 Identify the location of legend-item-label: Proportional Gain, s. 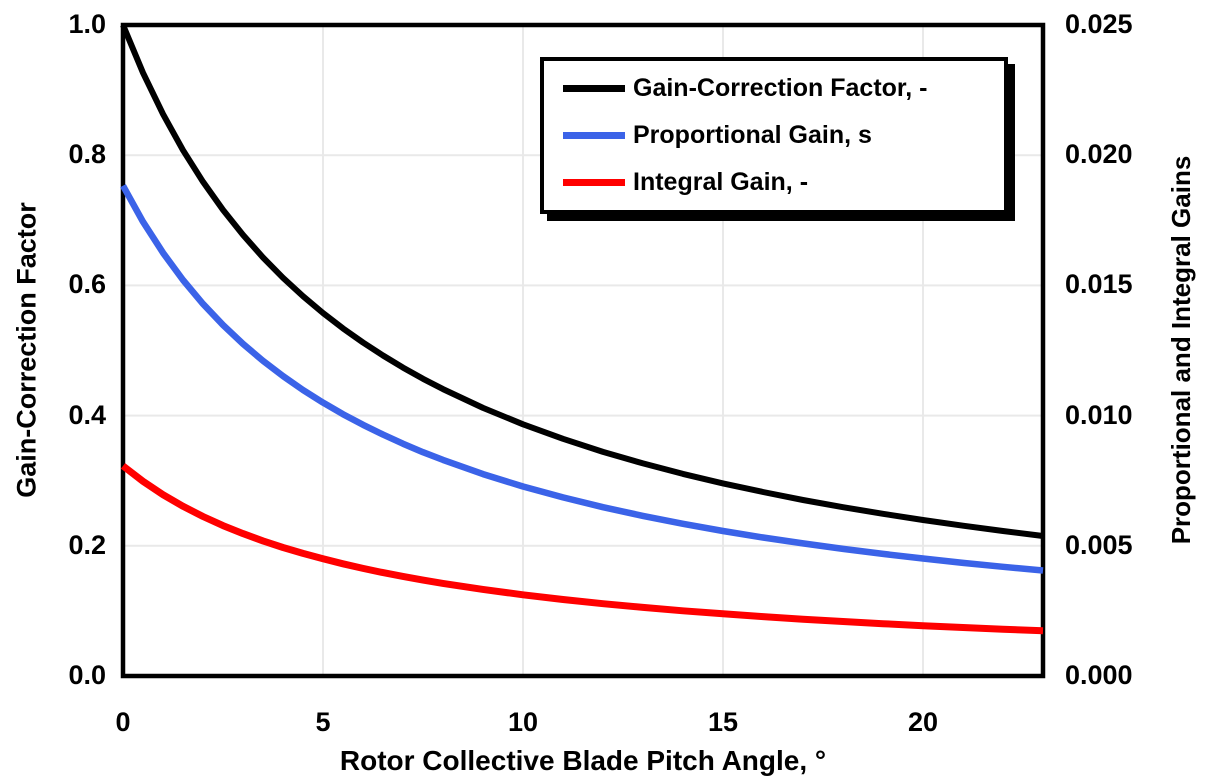
(752, 135).